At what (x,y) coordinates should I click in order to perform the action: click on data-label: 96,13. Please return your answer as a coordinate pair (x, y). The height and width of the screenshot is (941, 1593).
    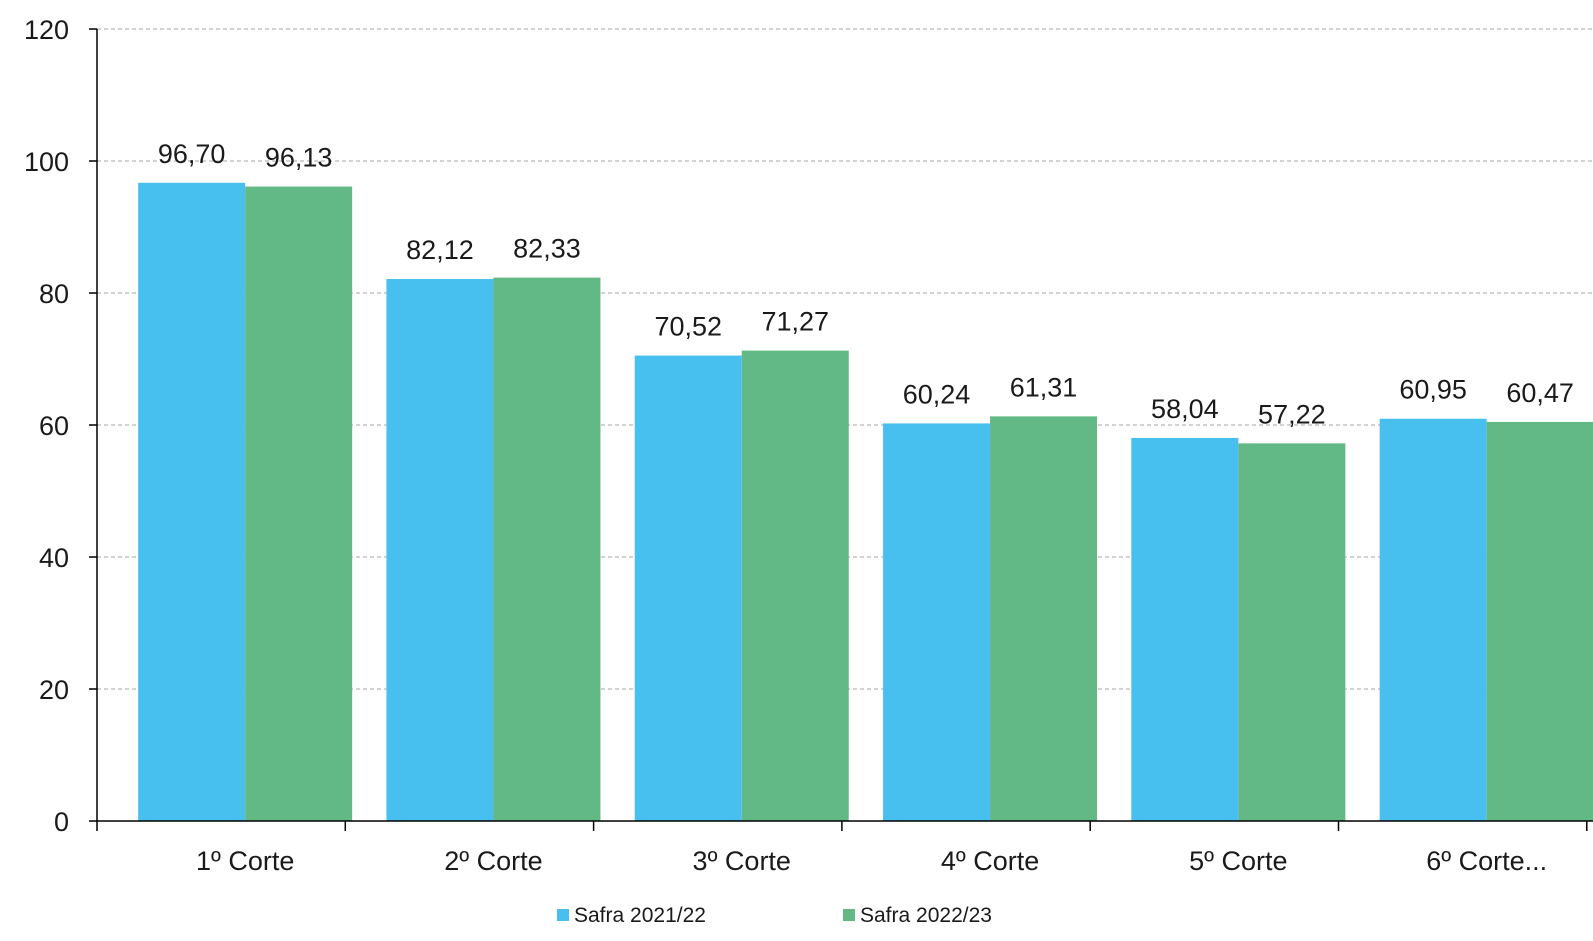
    Looking at the image, I should click on (299, 158).